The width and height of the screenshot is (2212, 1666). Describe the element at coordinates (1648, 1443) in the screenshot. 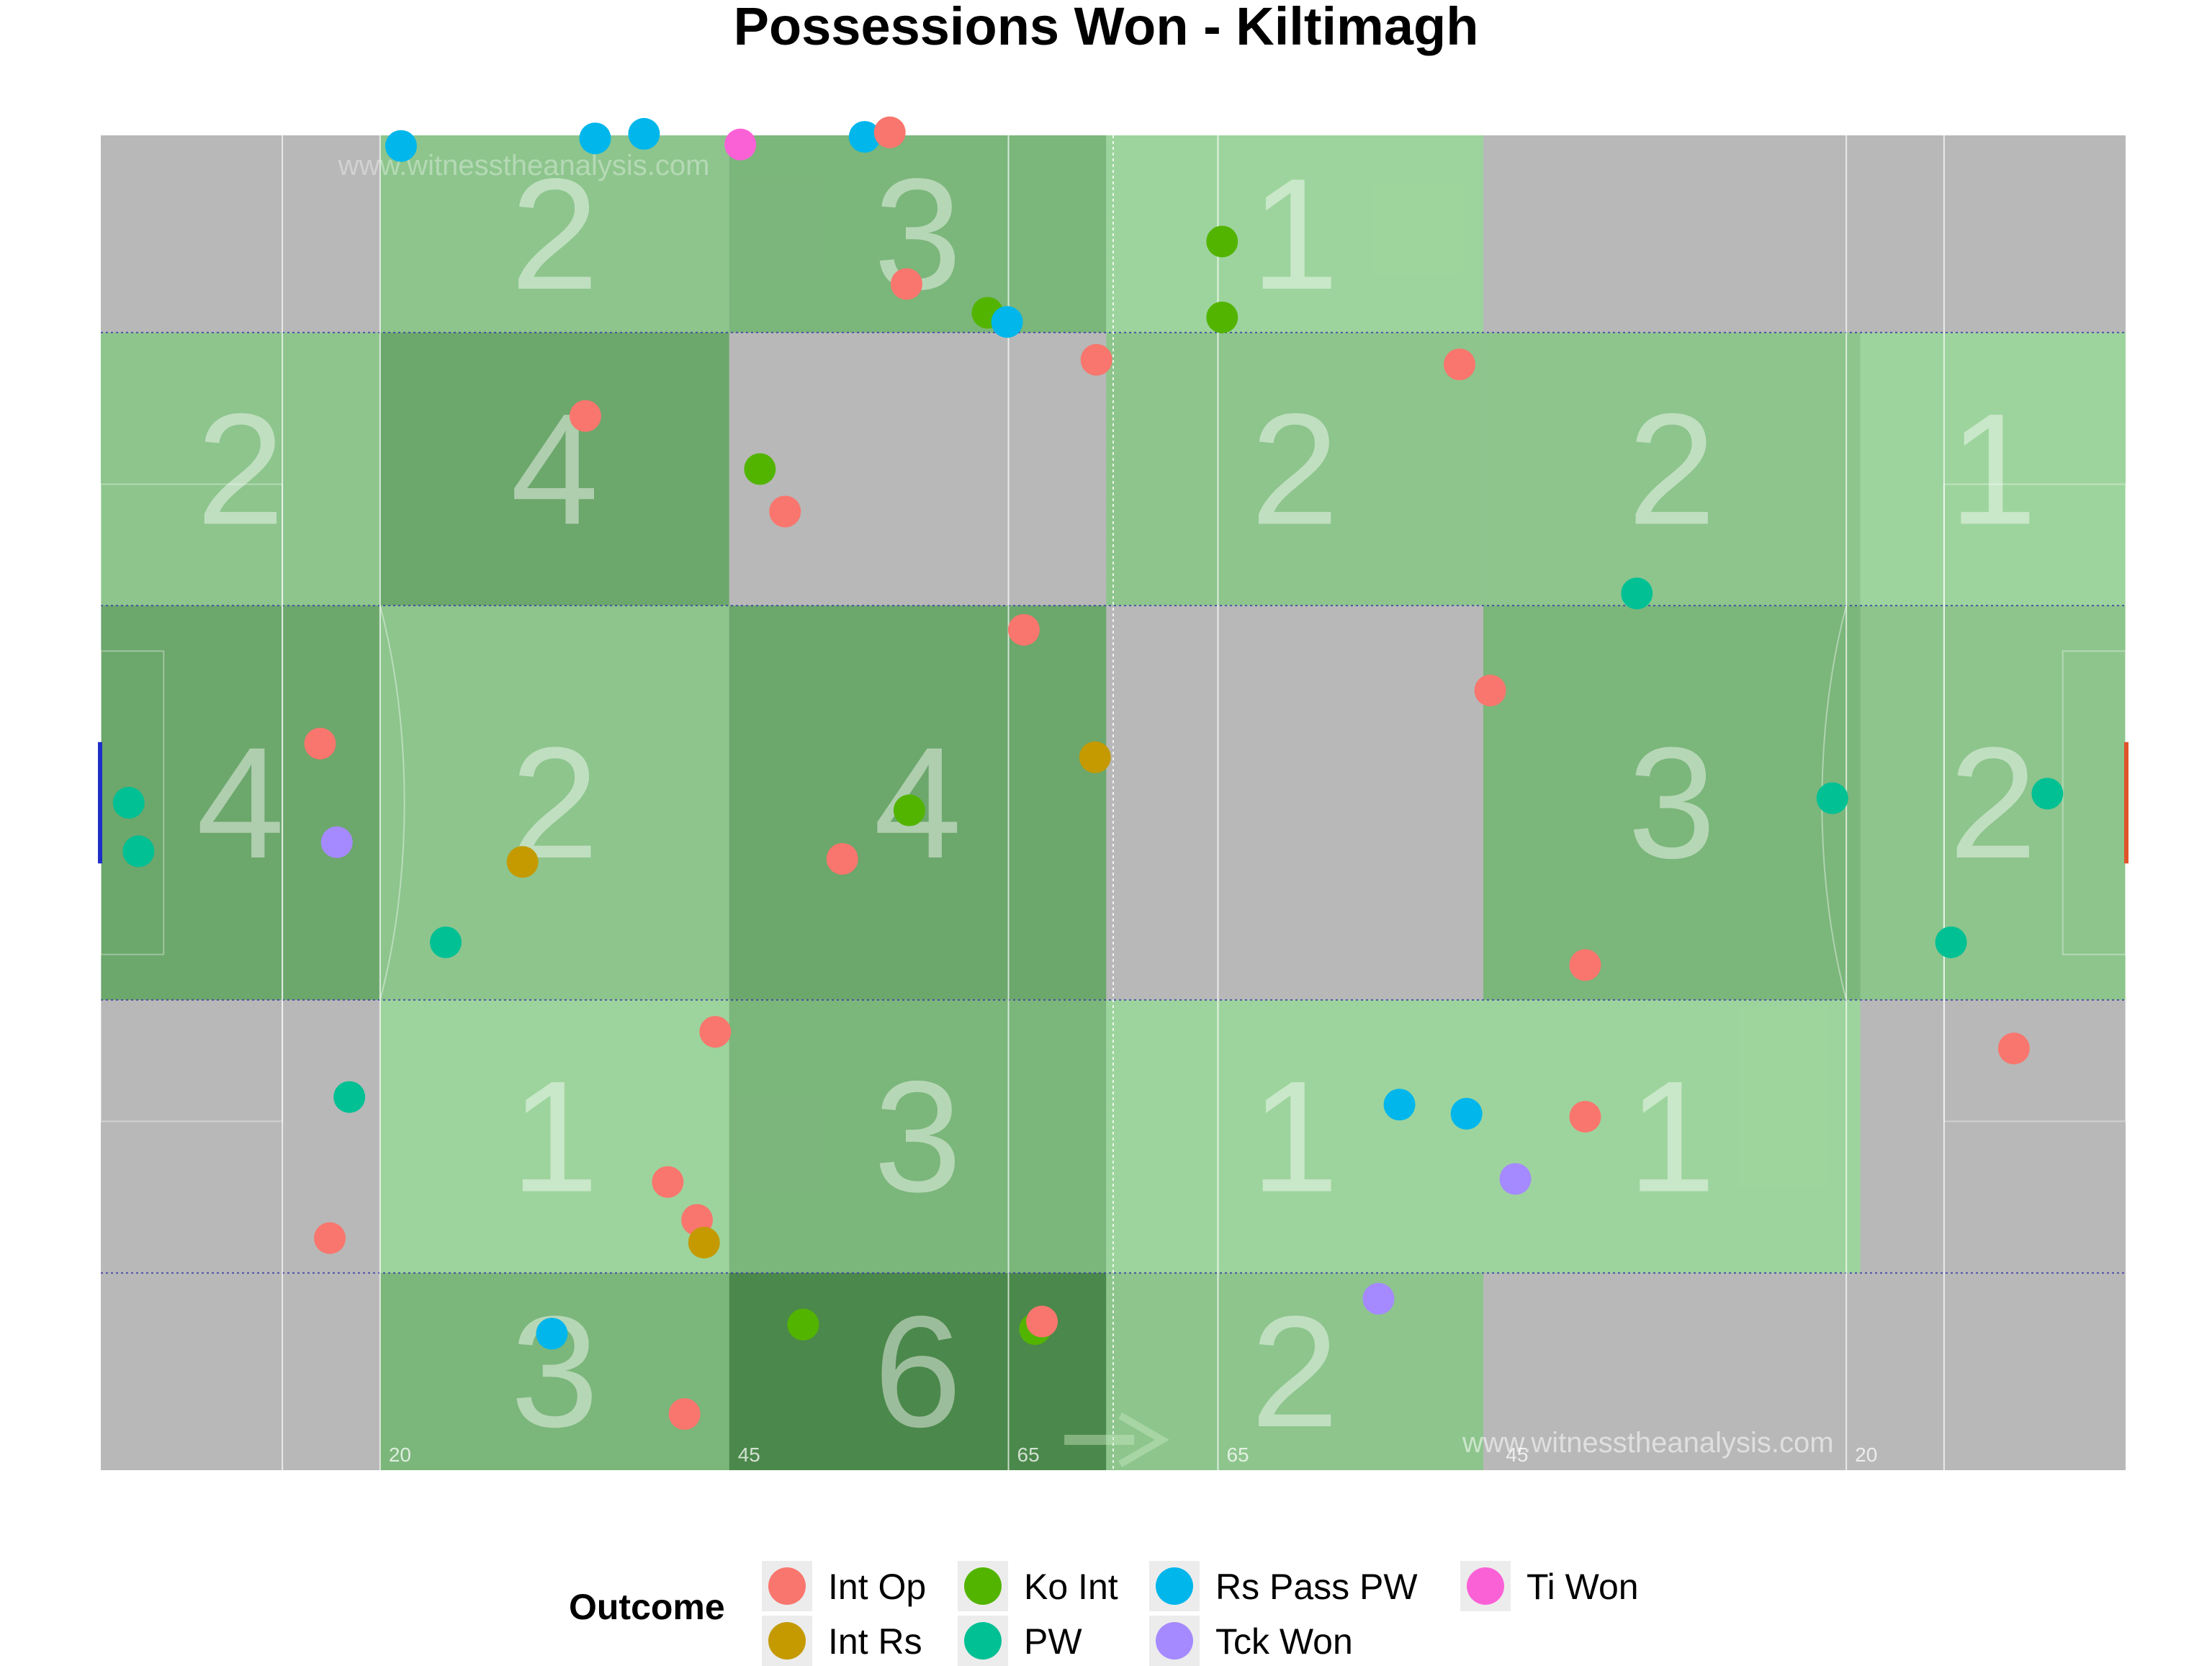

I see `watermark: www.witnesstheanalysis.com` at that location.